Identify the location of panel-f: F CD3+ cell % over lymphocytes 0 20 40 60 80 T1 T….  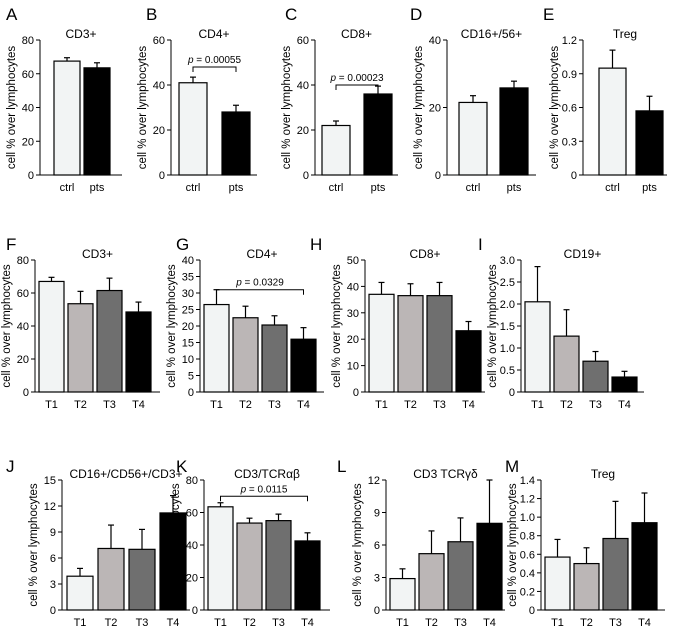
(80, 323).